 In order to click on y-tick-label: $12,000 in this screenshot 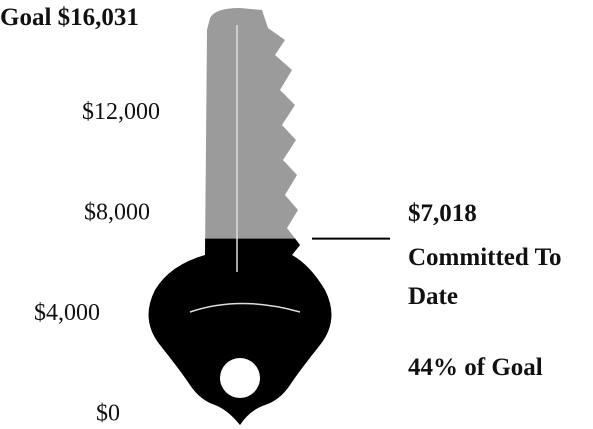, I will do `click(121, 112)`.